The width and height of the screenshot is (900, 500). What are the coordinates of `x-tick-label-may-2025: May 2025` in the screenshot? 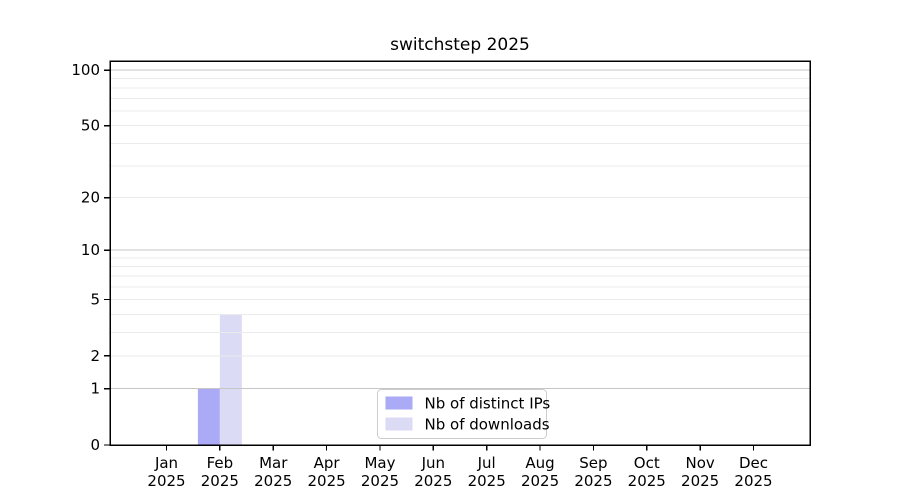 It's located at (380, 472).